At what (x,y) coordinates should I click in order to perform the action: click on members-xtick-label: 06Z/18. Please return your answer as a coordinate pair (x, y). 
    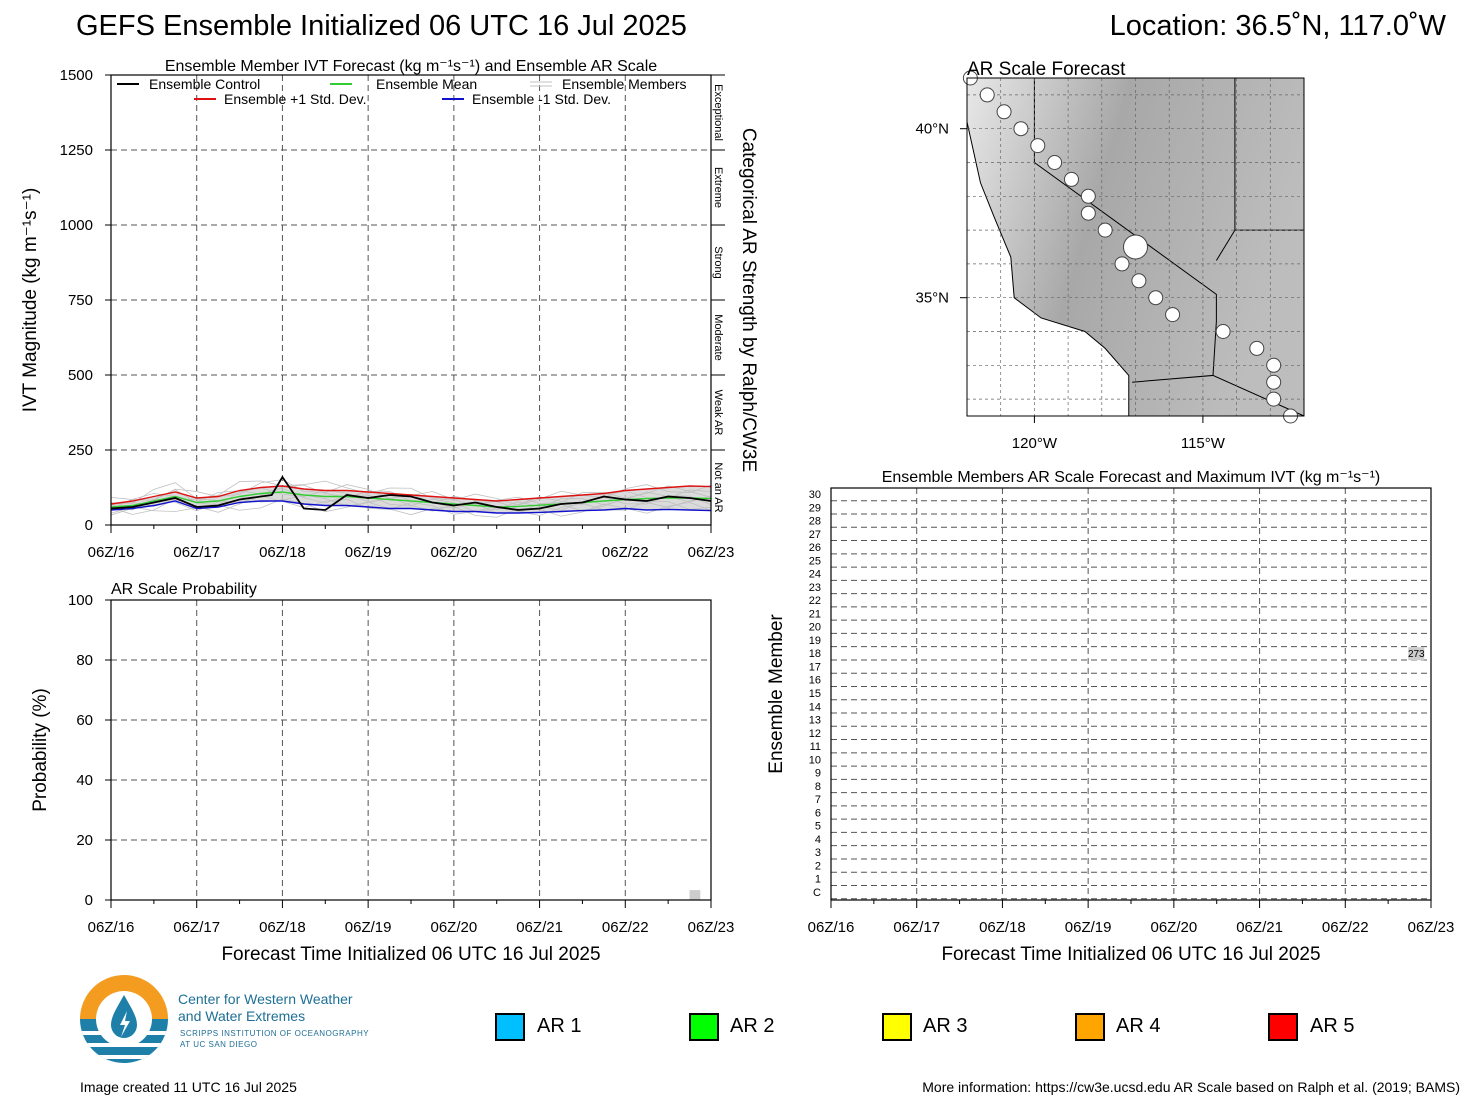
    Looking at the image, I should click on (1002, 927).